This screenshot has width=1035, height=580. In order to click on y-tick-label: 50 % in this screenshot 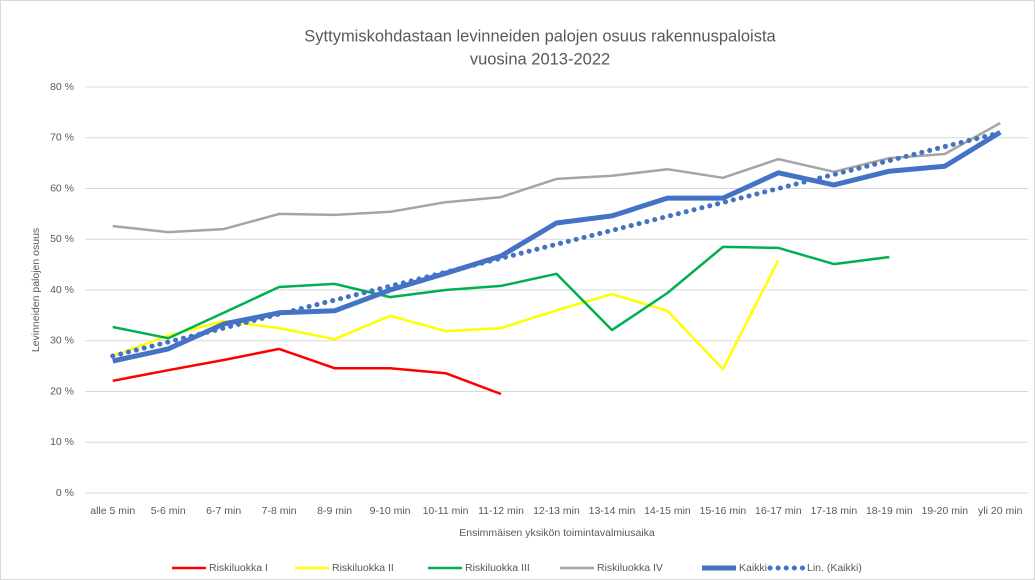, I will do `click(62, 239)`.